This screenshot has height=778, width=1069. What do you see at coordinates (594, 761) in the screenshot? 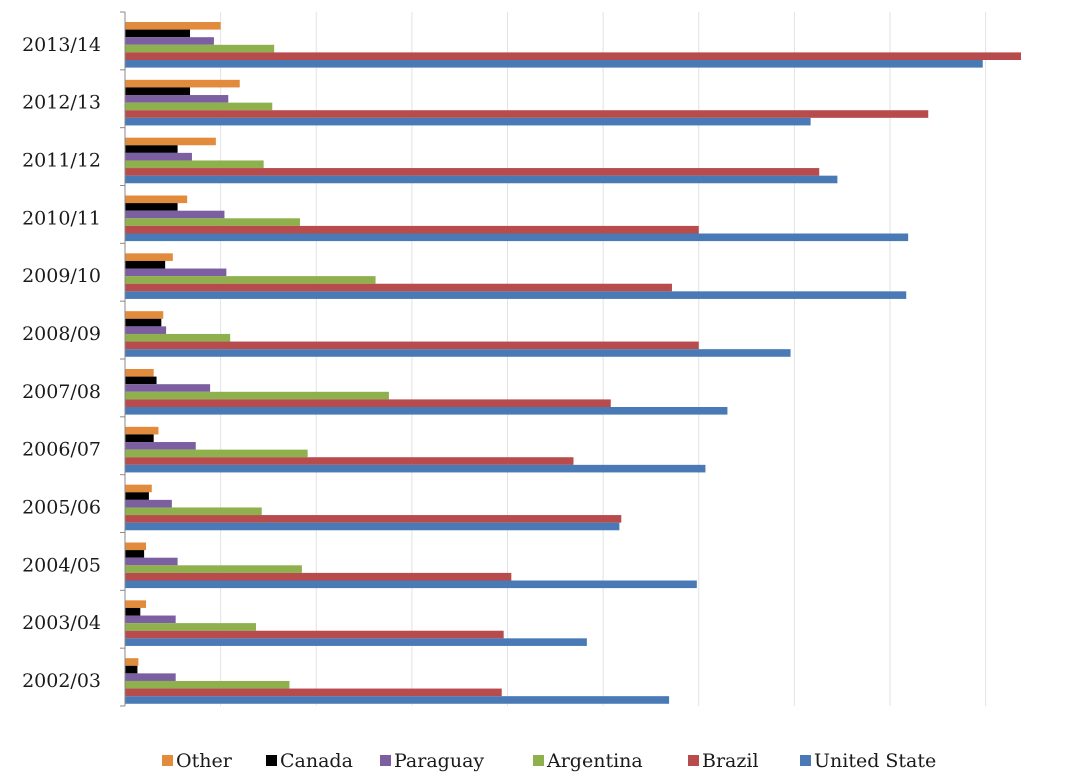
I see `legend-label-argentina: Argentina` at bounding box center [594, 761].